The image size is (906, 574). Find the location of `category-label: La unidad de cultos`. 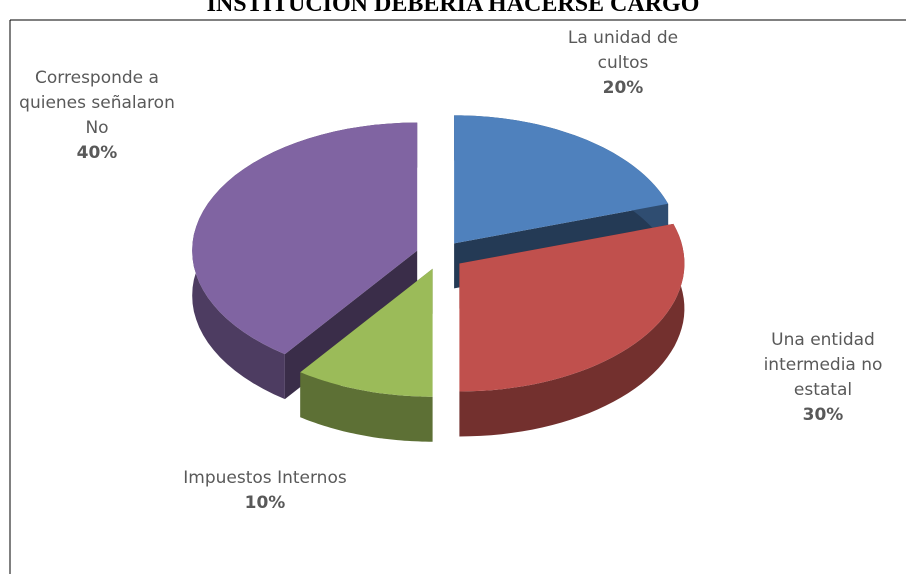

category-label: La unidad de cultos is located at coordinates (623, 50).